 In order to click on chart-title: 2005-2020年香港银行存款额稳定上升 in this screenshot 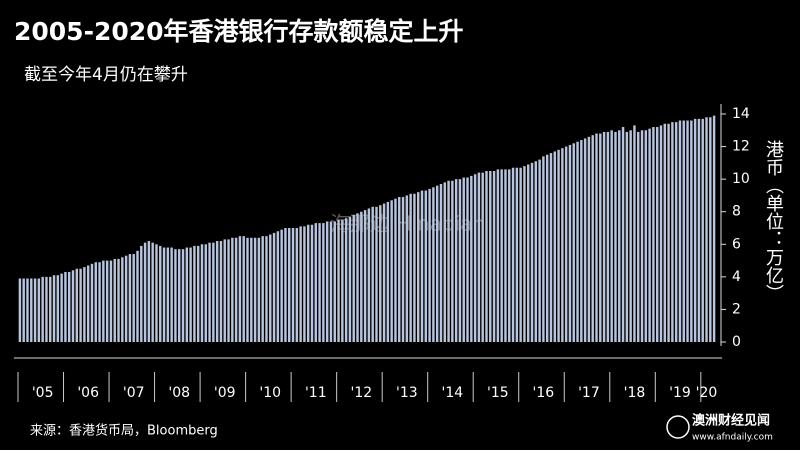, I will do `click(239, 31)`.